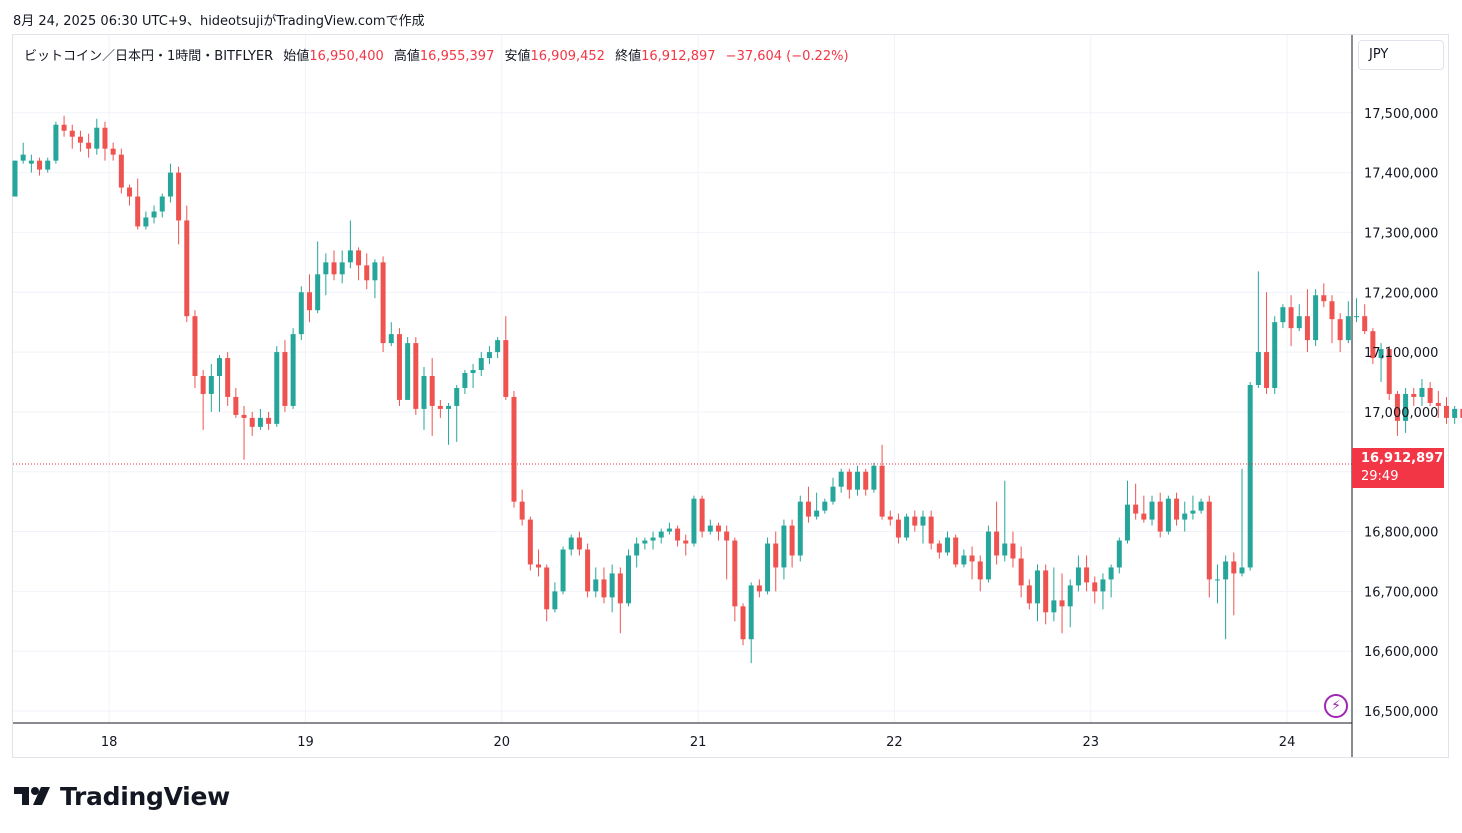  I want to click on lightning-icon: ⚡, so click(1336, 706).